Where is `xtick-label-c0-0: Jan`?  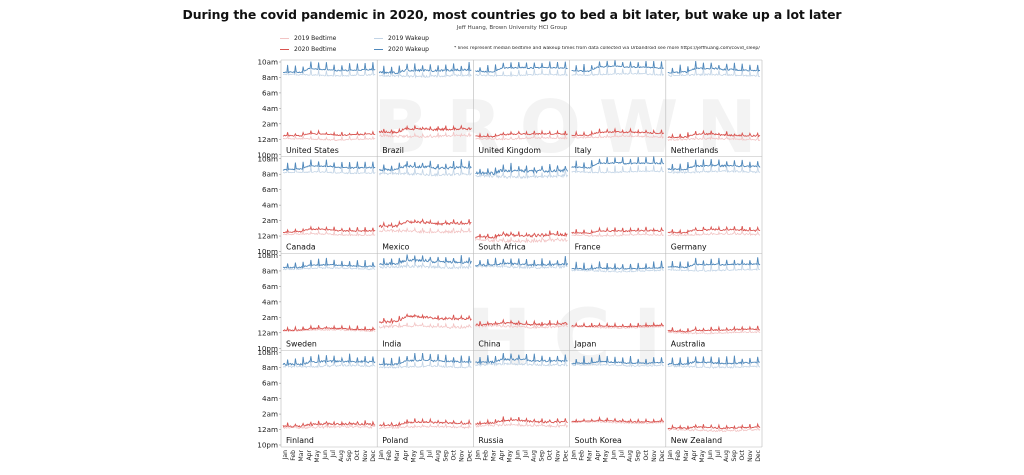
xtick-label-c0-0: Jan is located at coordinates (285, 455).